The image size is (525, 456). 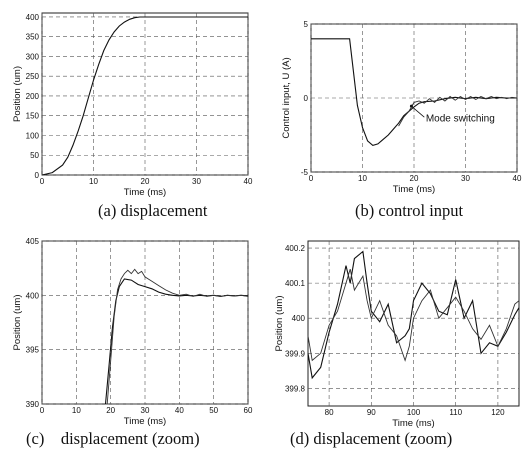 What do you see at coordinates (33, 56) in the screenshot?
I see `y-tick-label: 300` at bounding box center [33, 56].